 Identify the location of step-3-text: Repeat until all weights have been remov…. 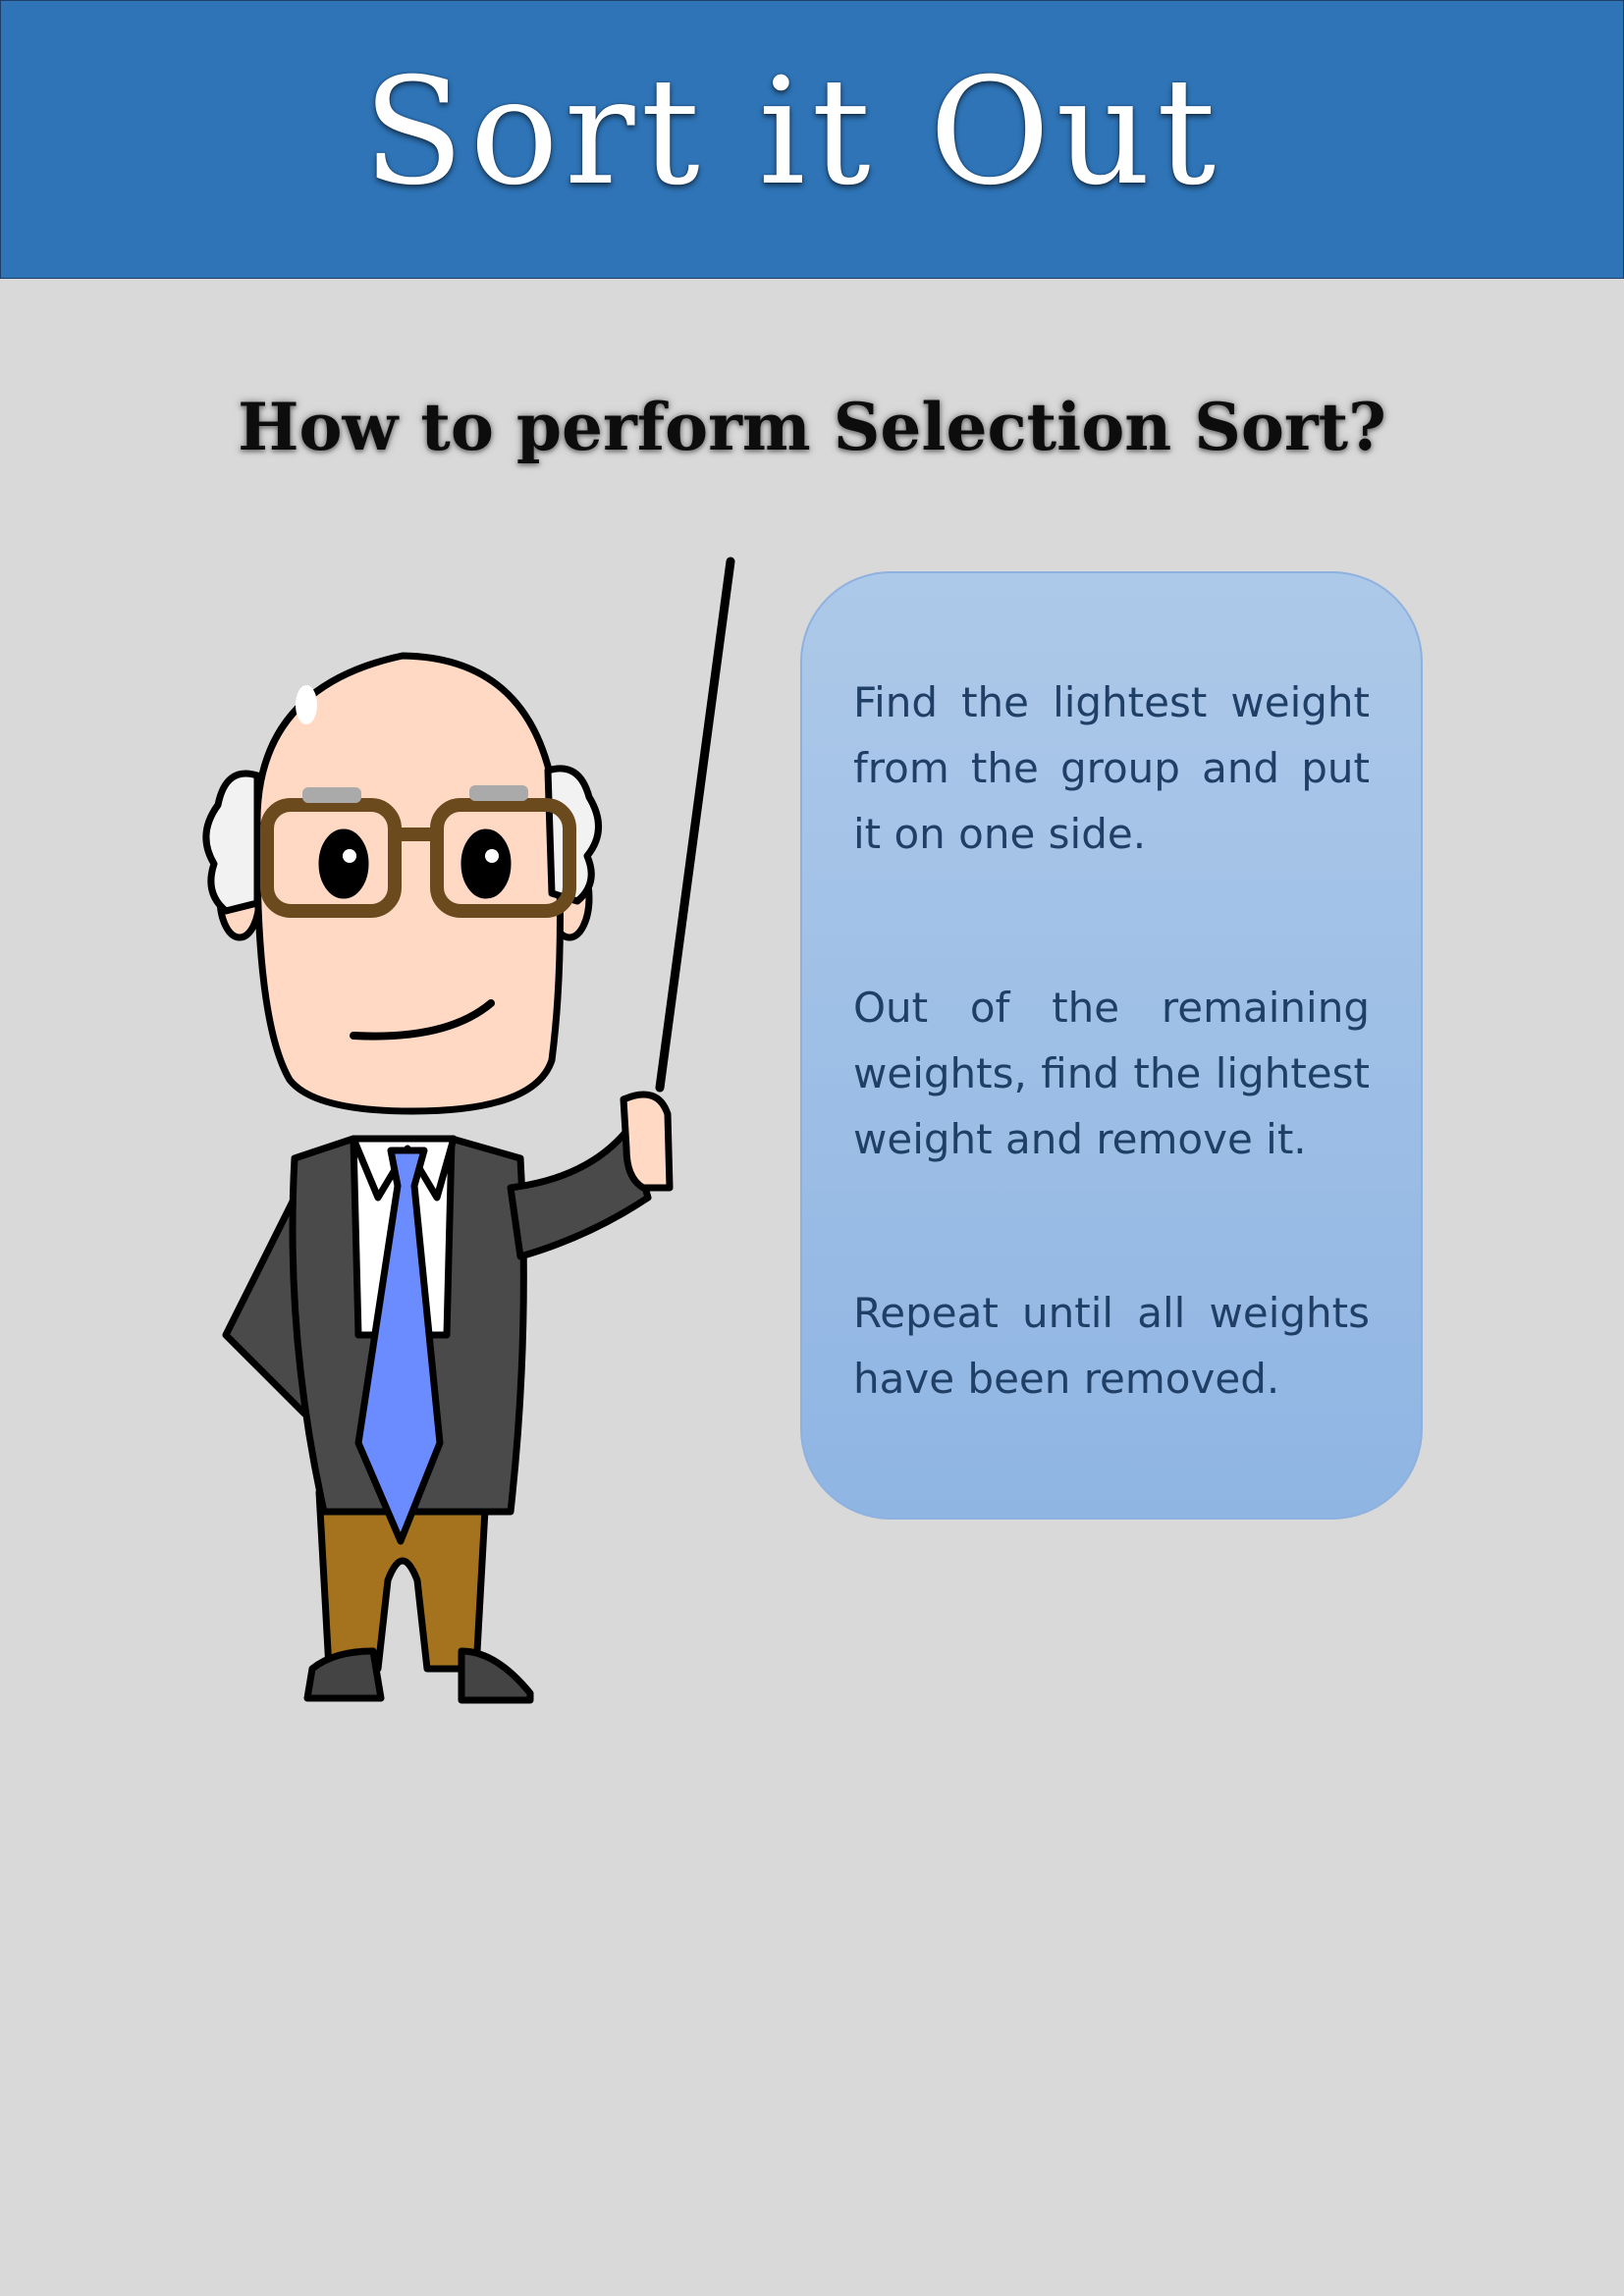
(1111, 1346).